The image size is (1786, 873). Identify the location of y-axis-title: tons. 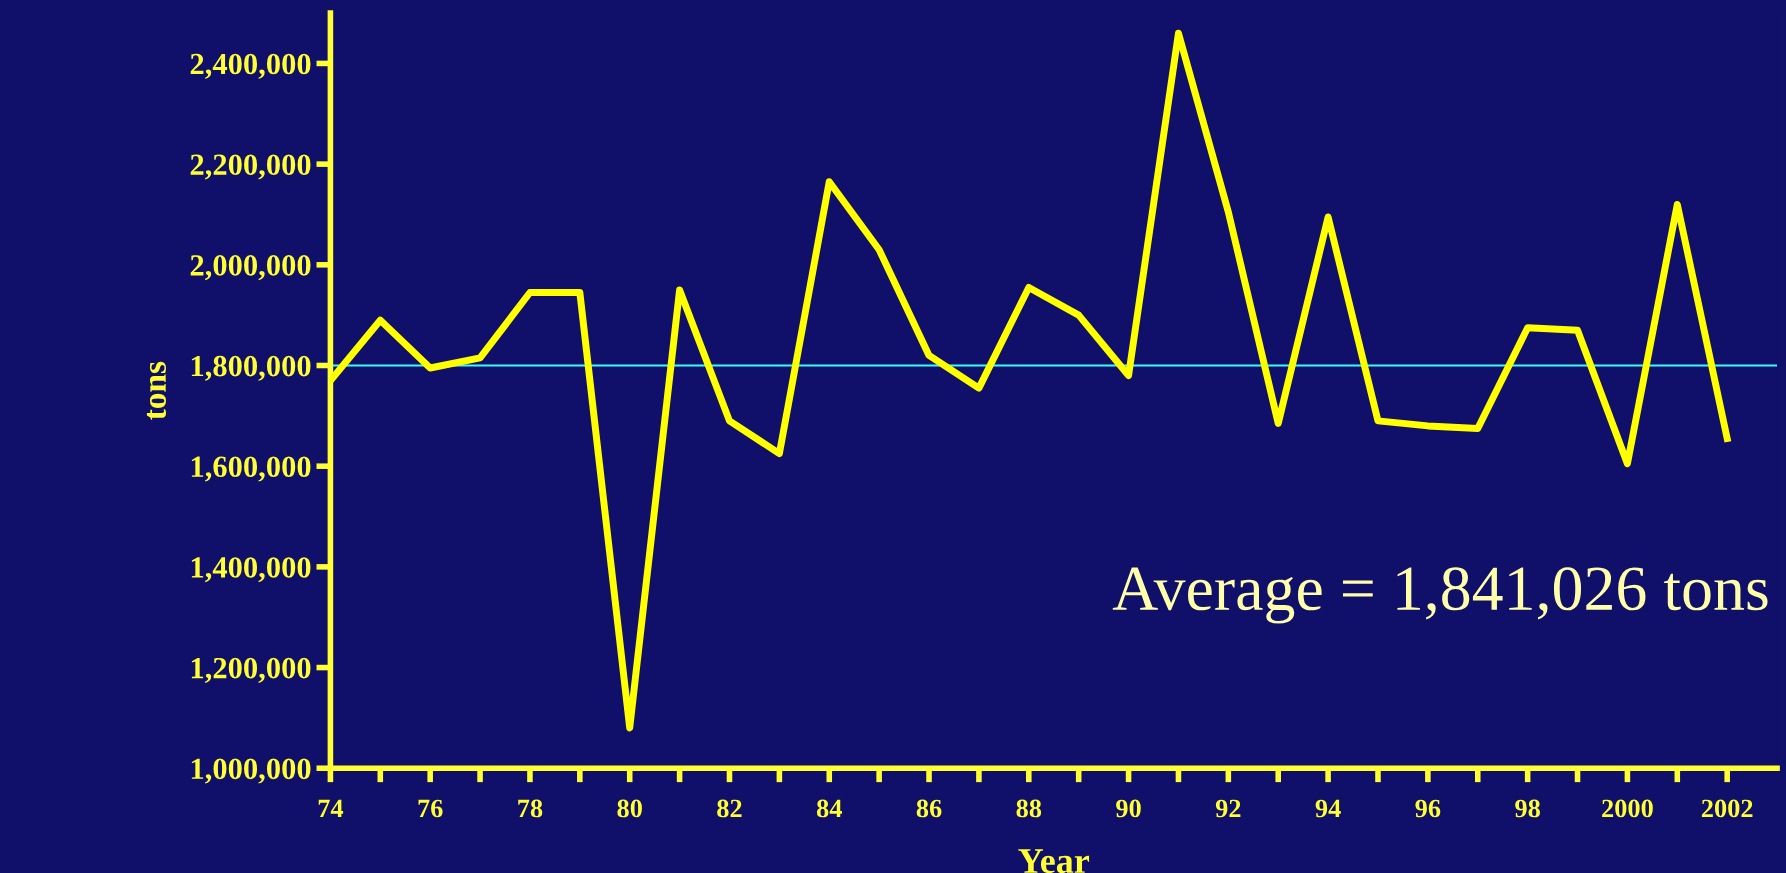
(156, 390).